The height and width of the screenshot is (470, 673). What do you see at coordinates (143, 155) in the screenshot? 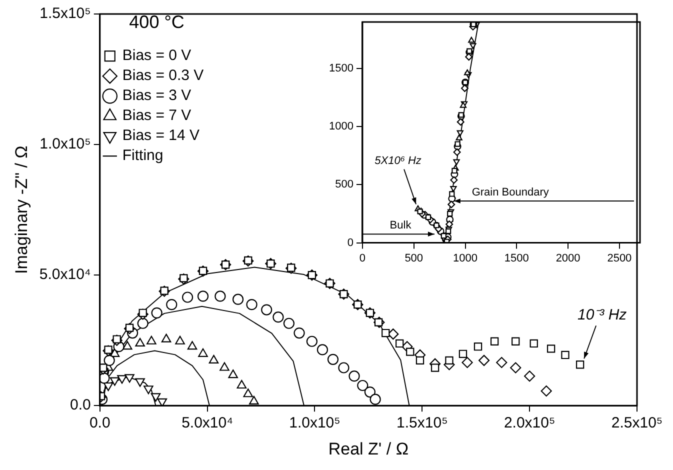
I see `legend-label: Fitting` at bounding box center [143, 155].